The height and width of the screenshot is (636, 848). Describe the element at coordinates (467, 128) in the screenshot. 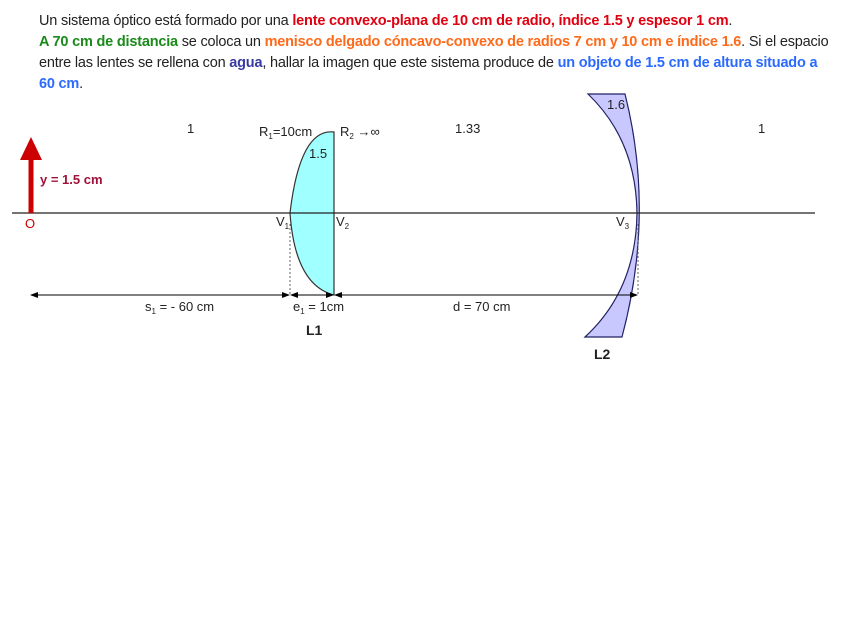

I see `index-water: 1.33` at that location.